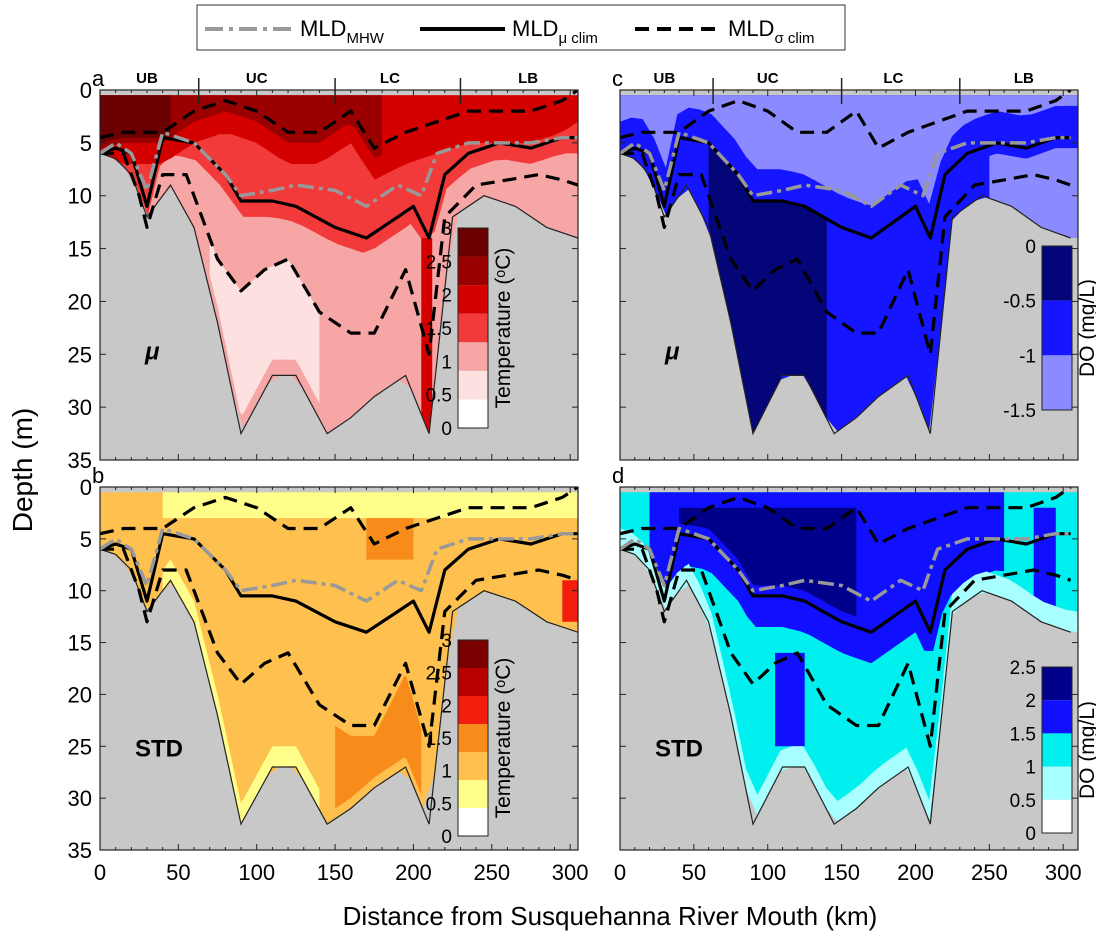  I want to click on legend-sigma-label: MLDσ clim, so click(771, 31).